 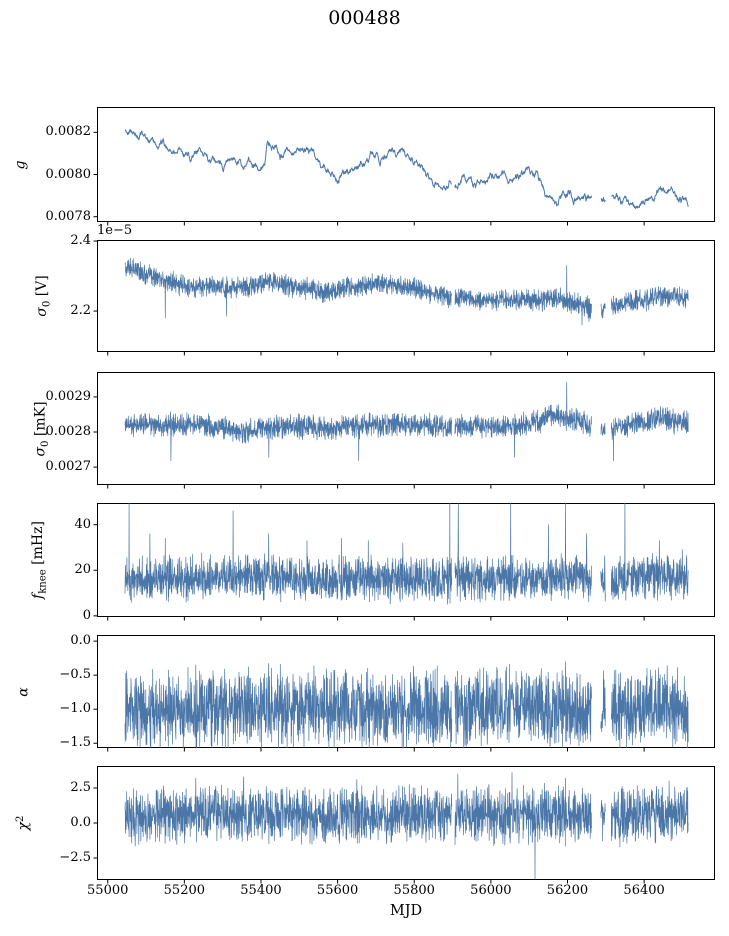 I want to click on panel-sigma0-V, so click(x=404, y=298).